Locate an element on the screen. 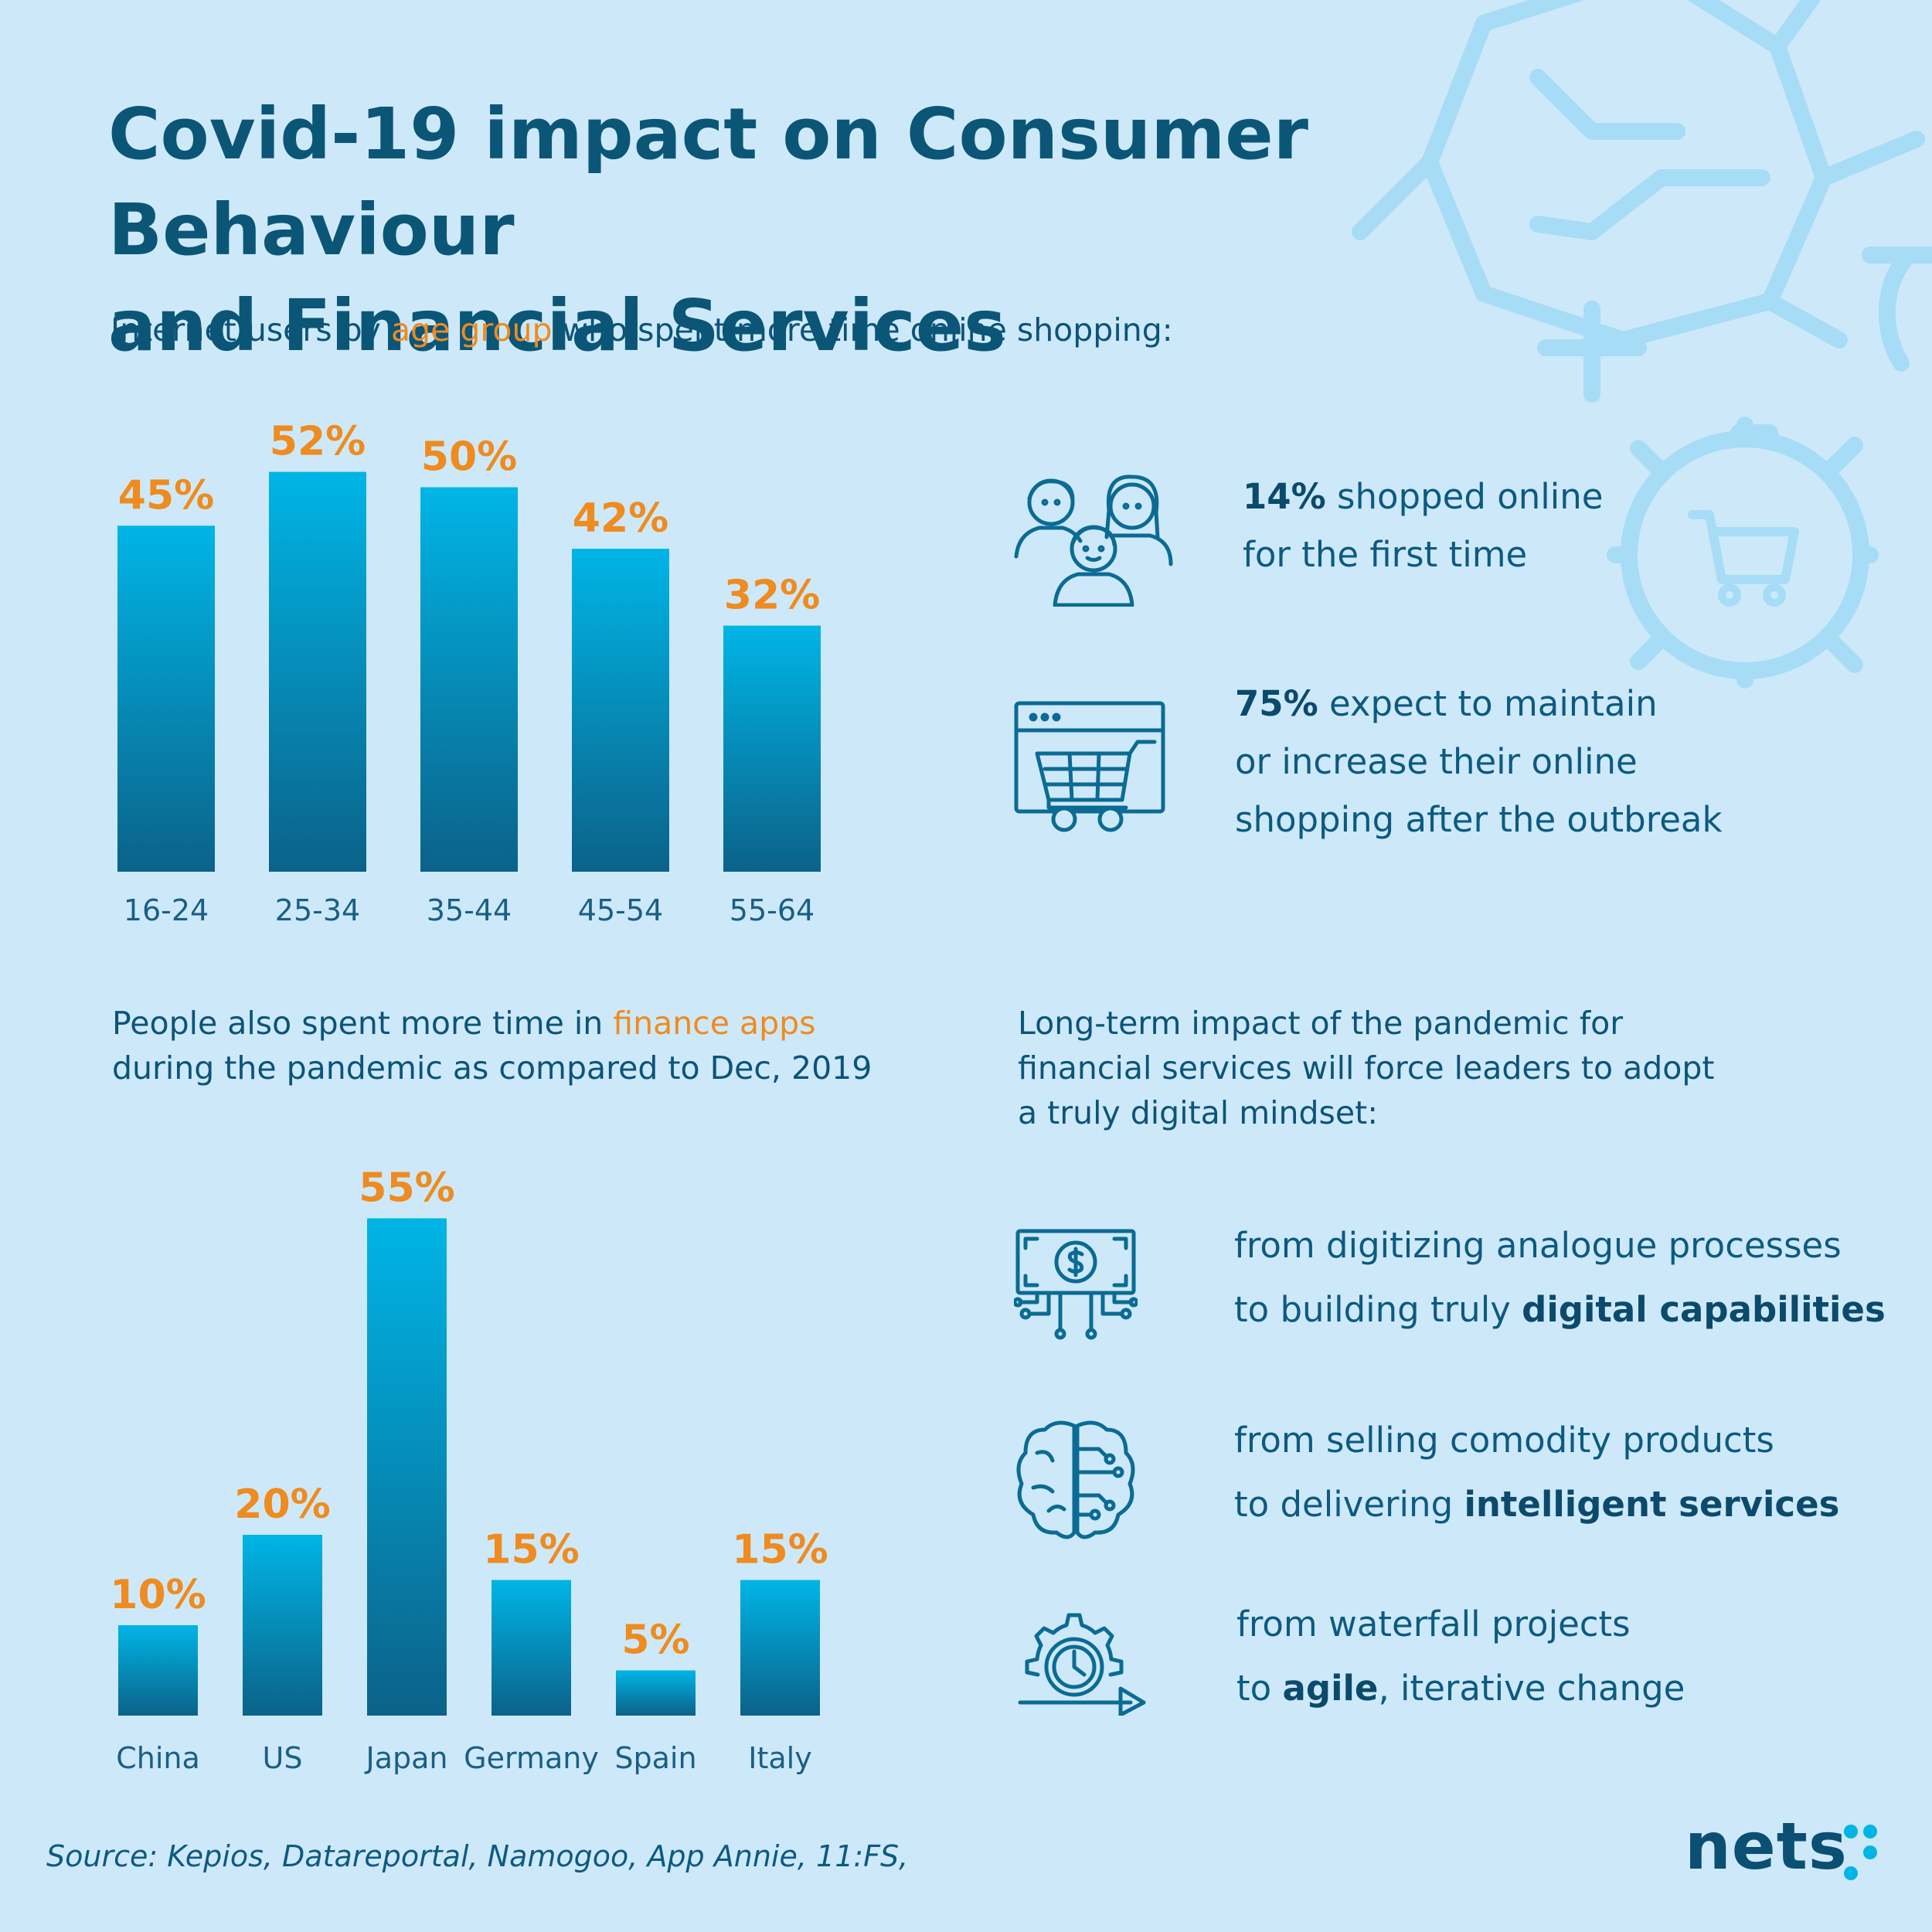 The width and height of the screenshot is (1932, 1932). shift-agile-prefix: to is located at coordinates (1260, 1688).